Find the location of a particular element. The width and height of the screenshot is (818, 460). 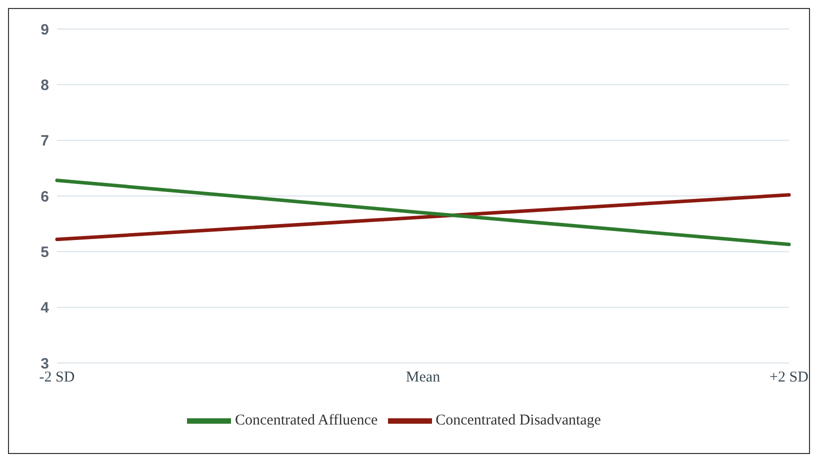

y-tick-label: 8 is located at coordinates (44, 85).